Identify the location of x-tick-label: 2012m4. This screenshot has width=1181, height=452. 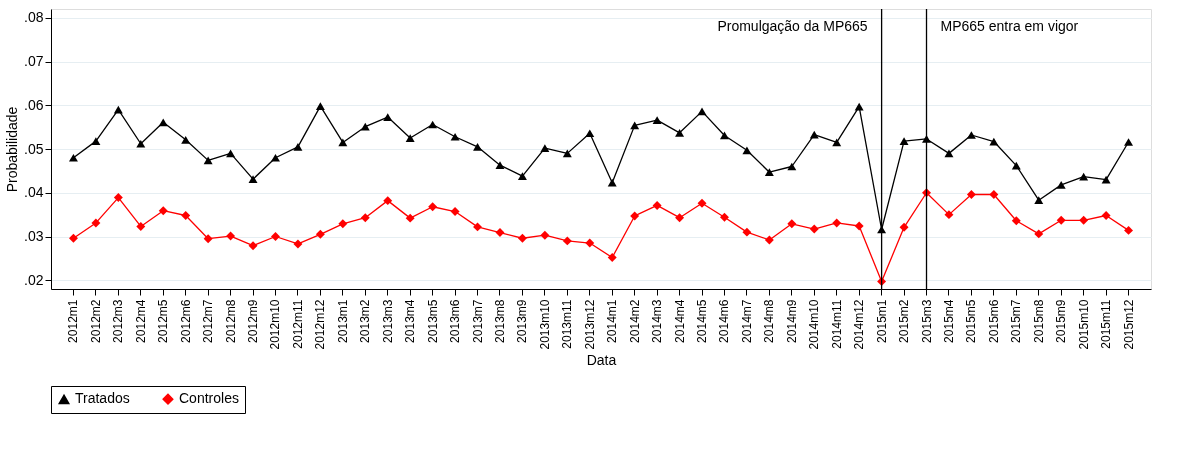
(140, 321).